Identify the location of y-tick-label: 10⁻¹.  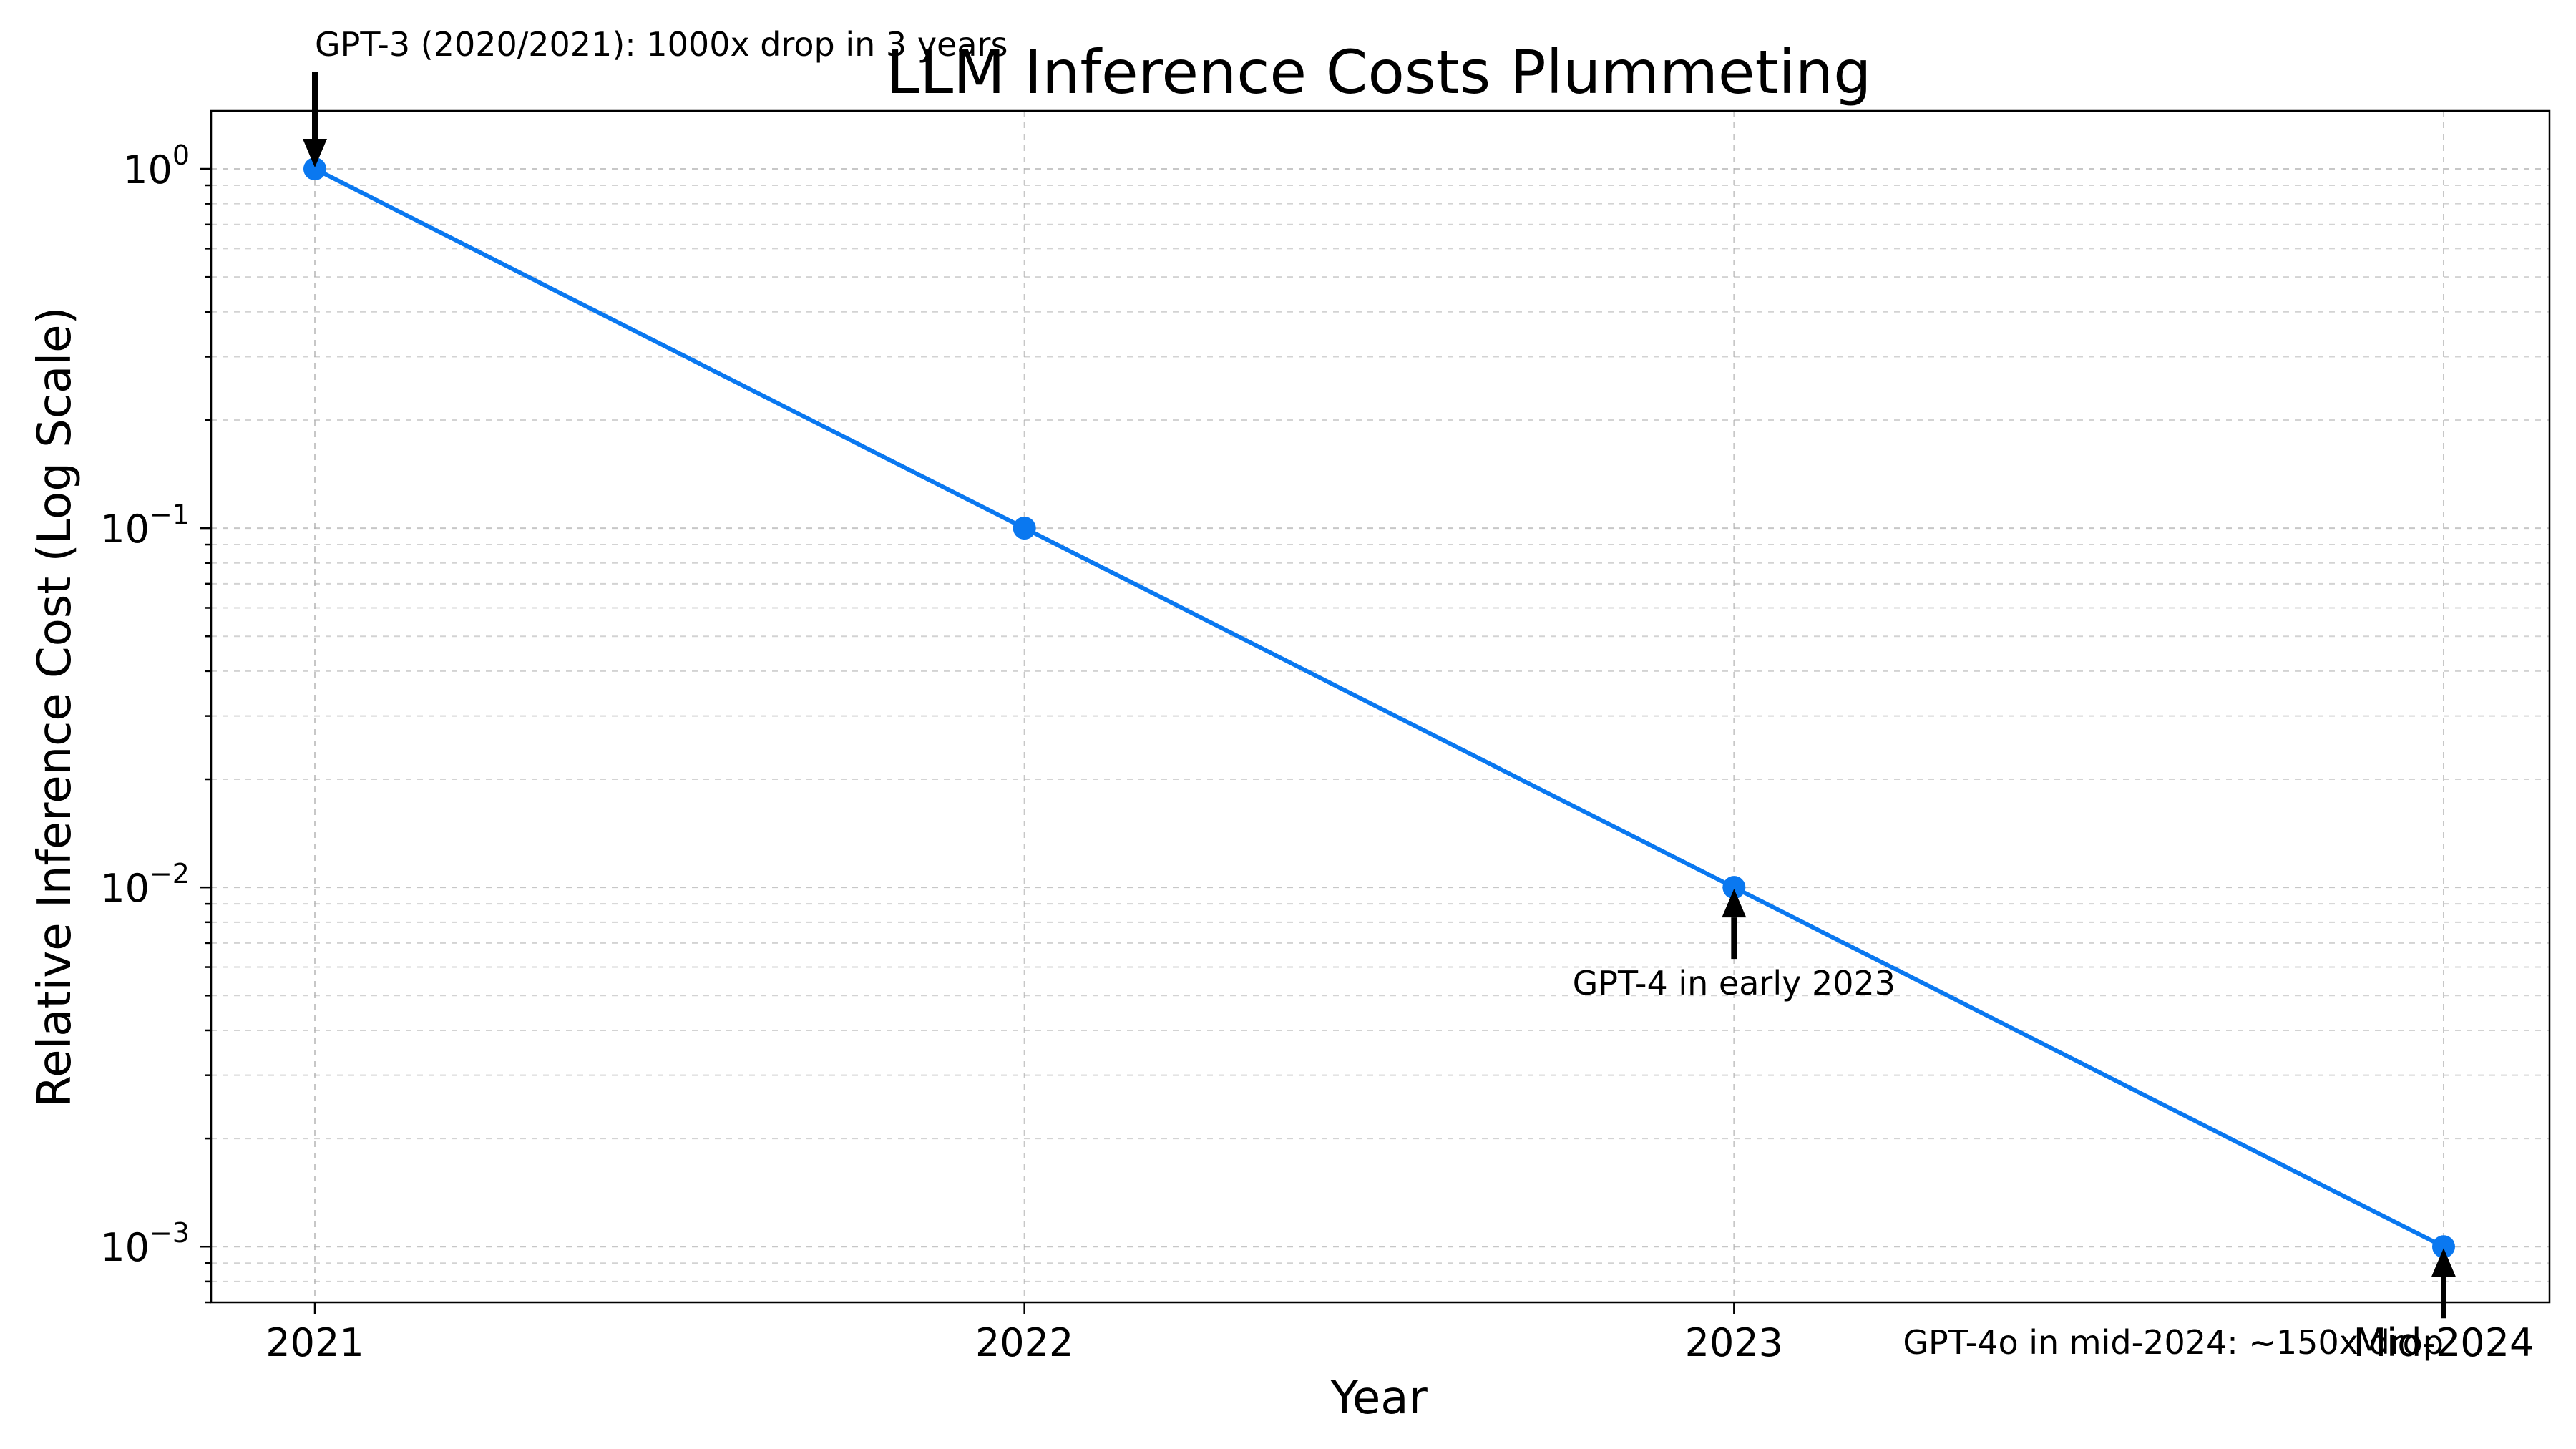
(145, 525).